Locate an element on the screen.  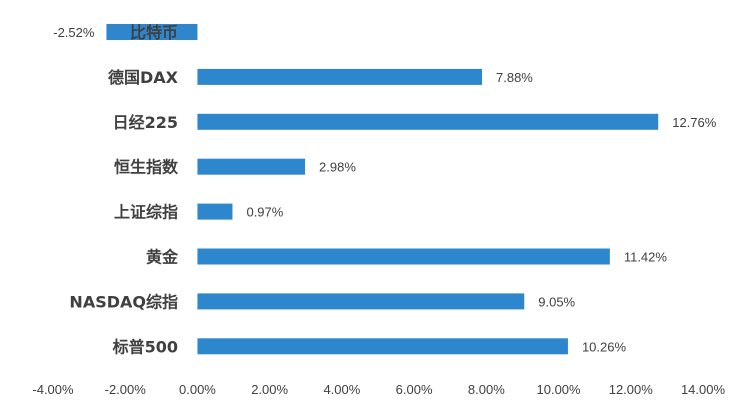
data-label-3: 2.98% is located at coordinates (337, 167).